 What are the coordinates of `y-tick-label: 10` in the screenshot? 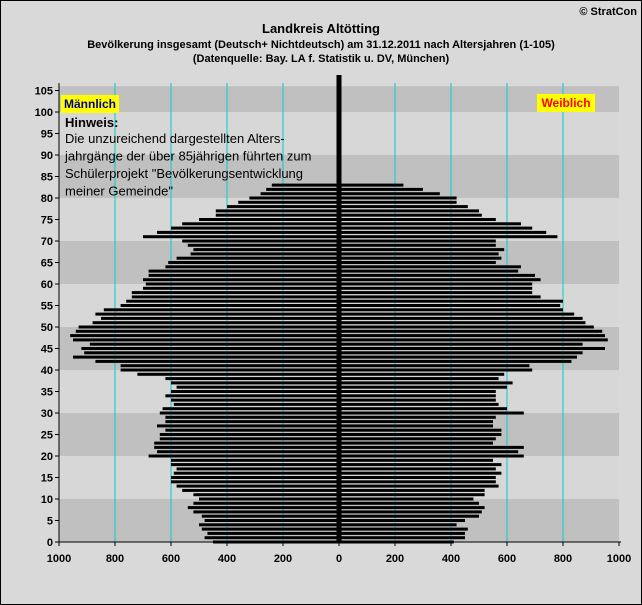 It's located at (47, 500).